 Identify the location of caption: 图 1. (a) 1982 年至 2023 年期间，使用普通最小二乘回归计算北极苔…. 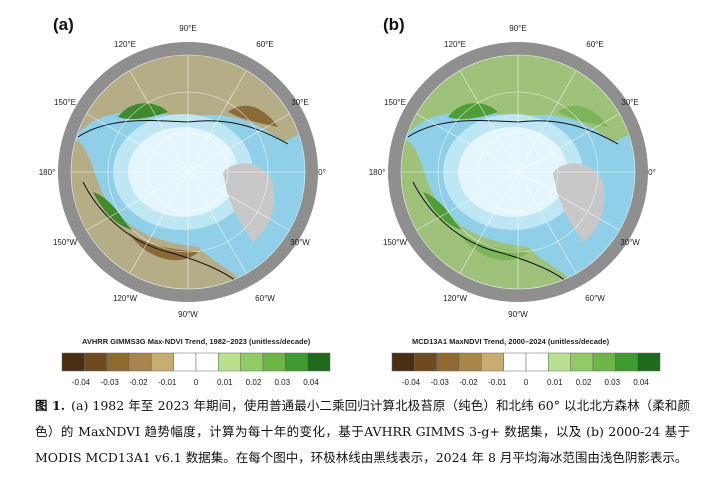
(362, 432).